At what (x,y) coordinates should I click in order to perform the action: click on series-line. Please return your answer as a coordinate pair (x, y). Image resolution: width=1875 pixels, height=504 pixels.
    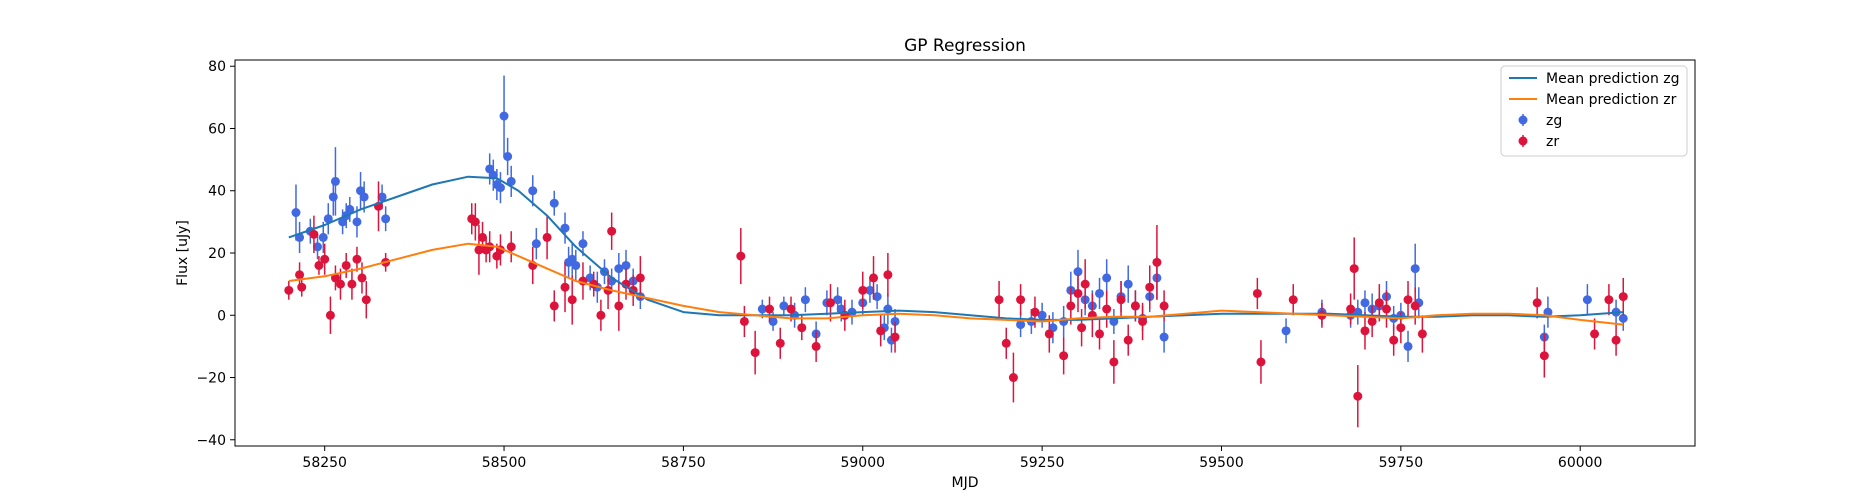
    Looking at the image, I should click on (956, 284).